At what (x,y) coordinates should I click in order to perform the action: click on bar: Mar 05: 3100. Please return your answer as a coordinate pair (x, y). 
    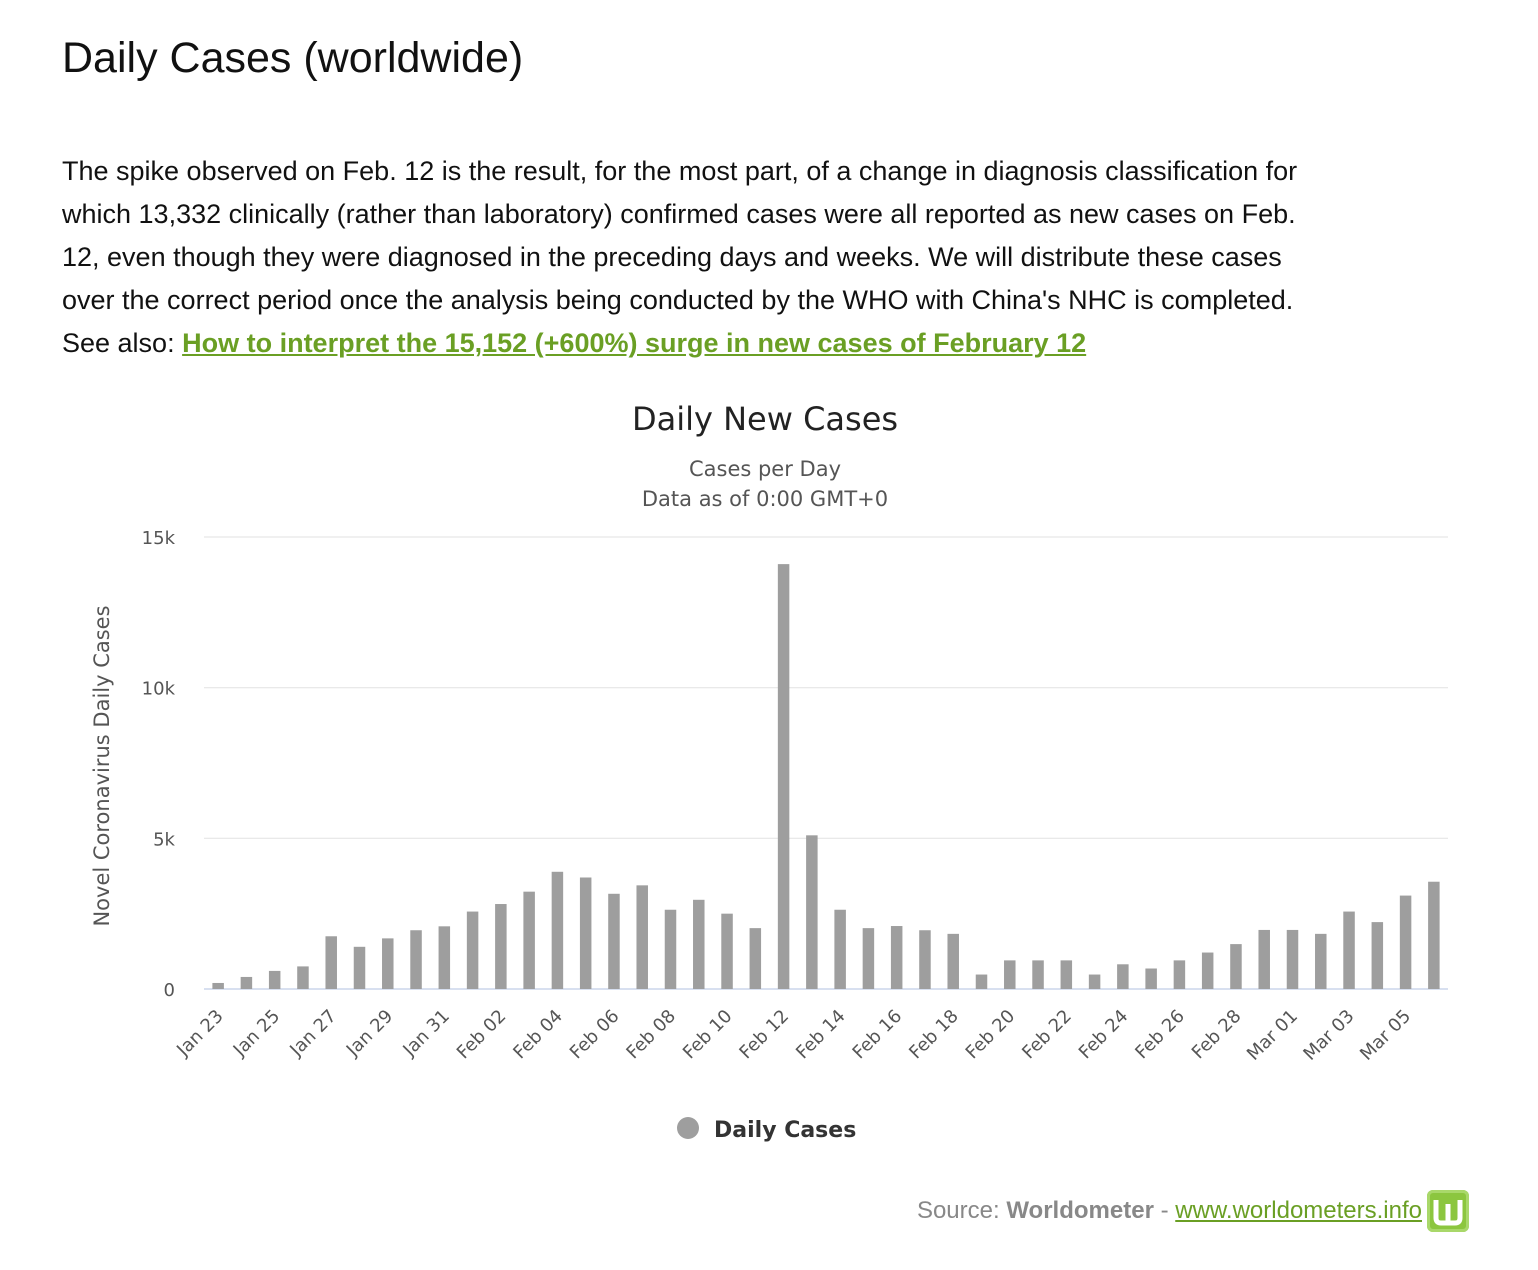
    Looking at the image, I should click on (1405, 942).